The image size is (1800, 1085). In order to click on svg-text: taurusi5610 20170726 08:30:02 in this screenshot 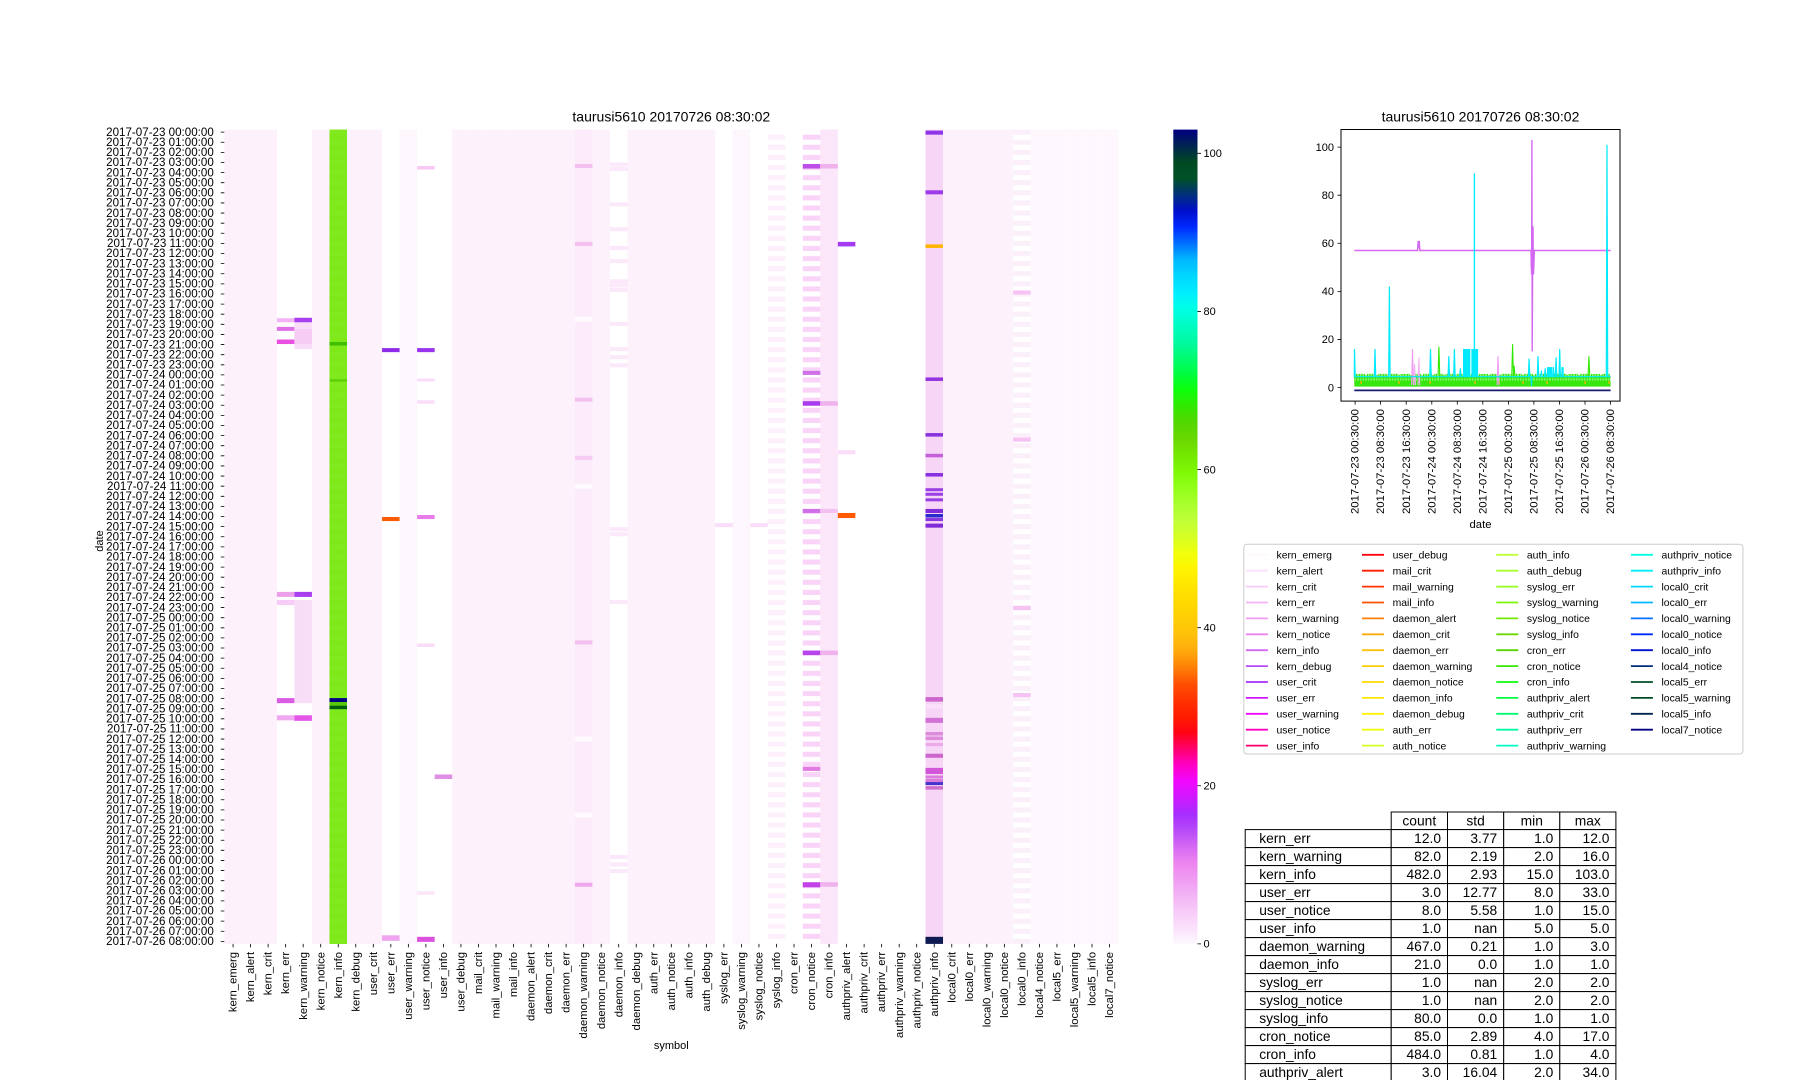, I will do `click(671, 117)`.